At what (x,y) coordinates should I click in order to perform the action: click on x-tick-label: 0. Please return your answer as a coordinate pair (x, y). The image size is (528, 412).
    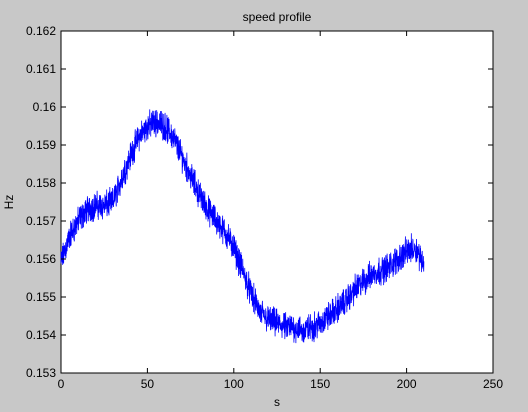
    Looking at the image, I should click on (61, 384).